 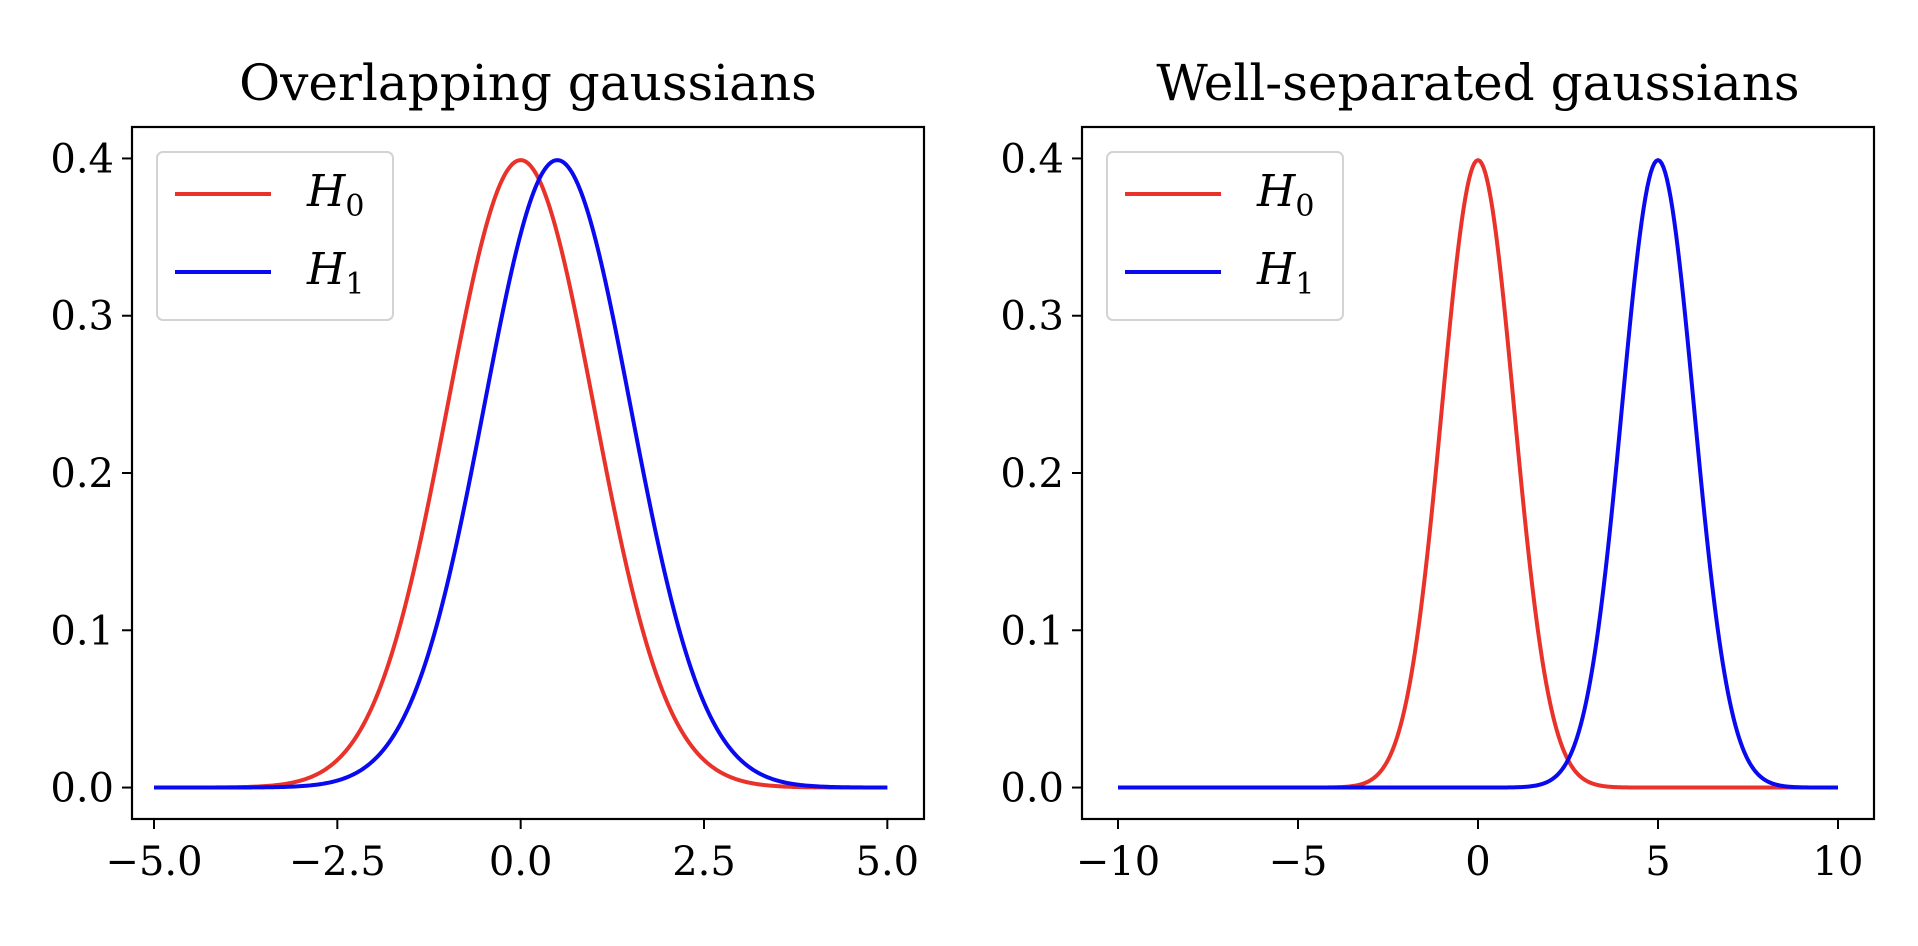 I want to click on x-tick-label: 5, so click(x=1657, y=862).